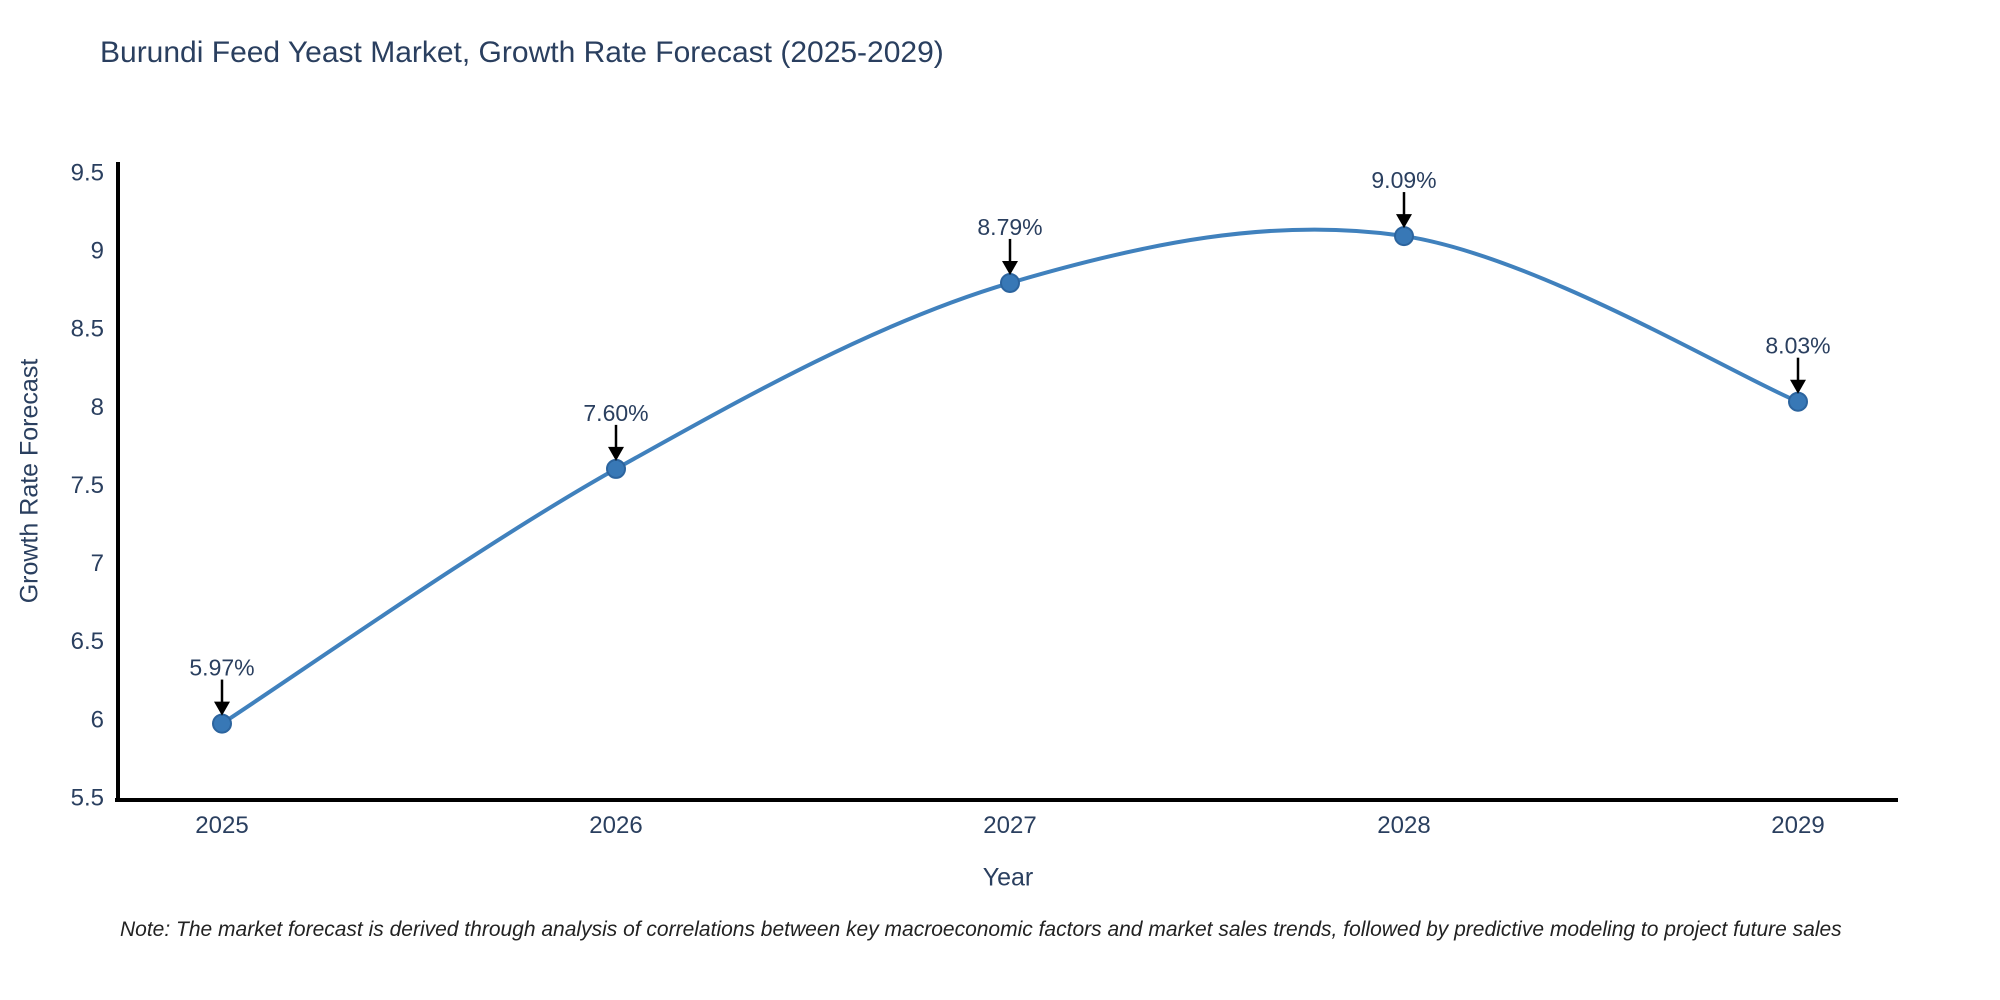 This screenshot has width=2000, height=1000. Describe the element at coordinates (1797, 346) in the screenshot. I see `data-point-label: 8.03%` at that location.